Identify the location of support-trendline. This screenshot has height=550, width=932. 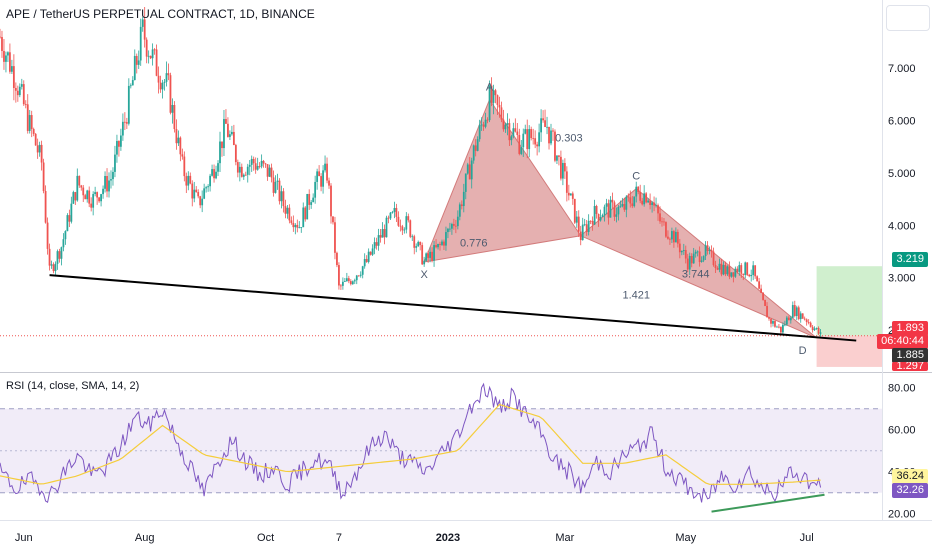
(453, 308).